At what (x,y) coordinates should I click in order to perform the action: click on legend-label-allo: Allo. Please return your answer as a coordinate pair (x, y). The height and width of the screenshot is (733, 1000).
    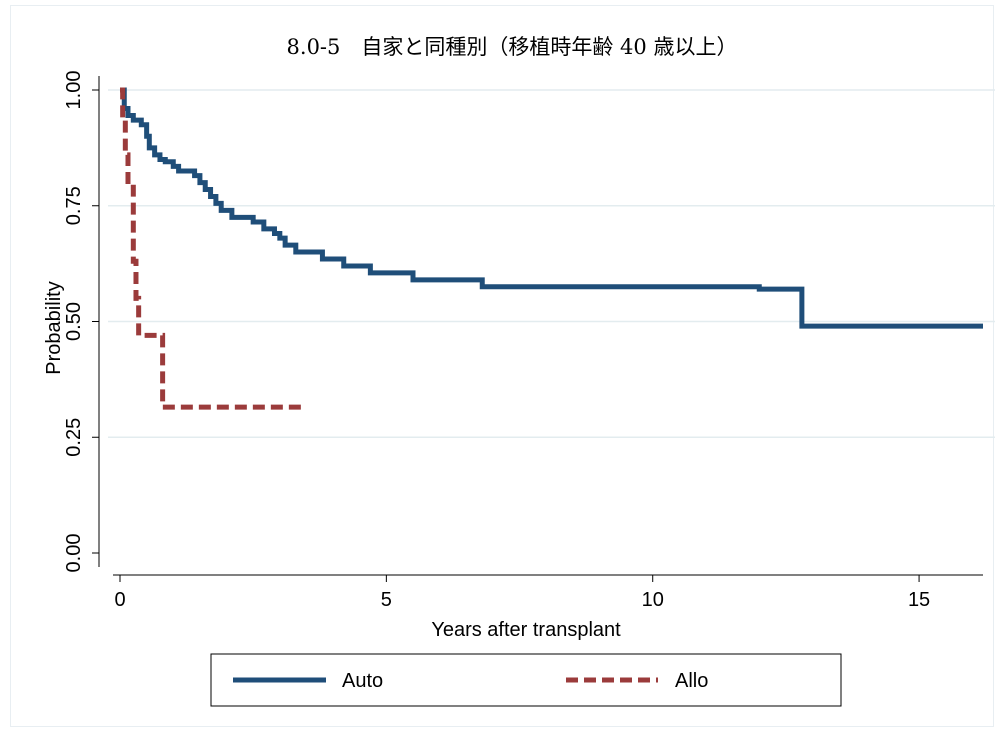
    Looking at the image, I should click on (691, 681).